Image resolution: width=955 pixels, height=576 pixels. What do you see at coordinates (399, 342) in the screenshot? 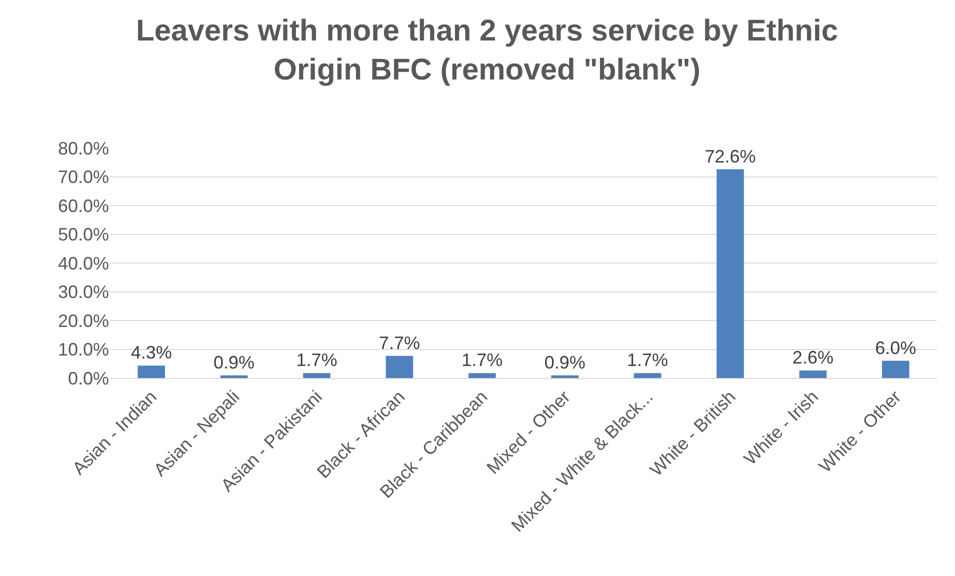
I see `data-label: 7.7%` at bounding box center [399, 342].